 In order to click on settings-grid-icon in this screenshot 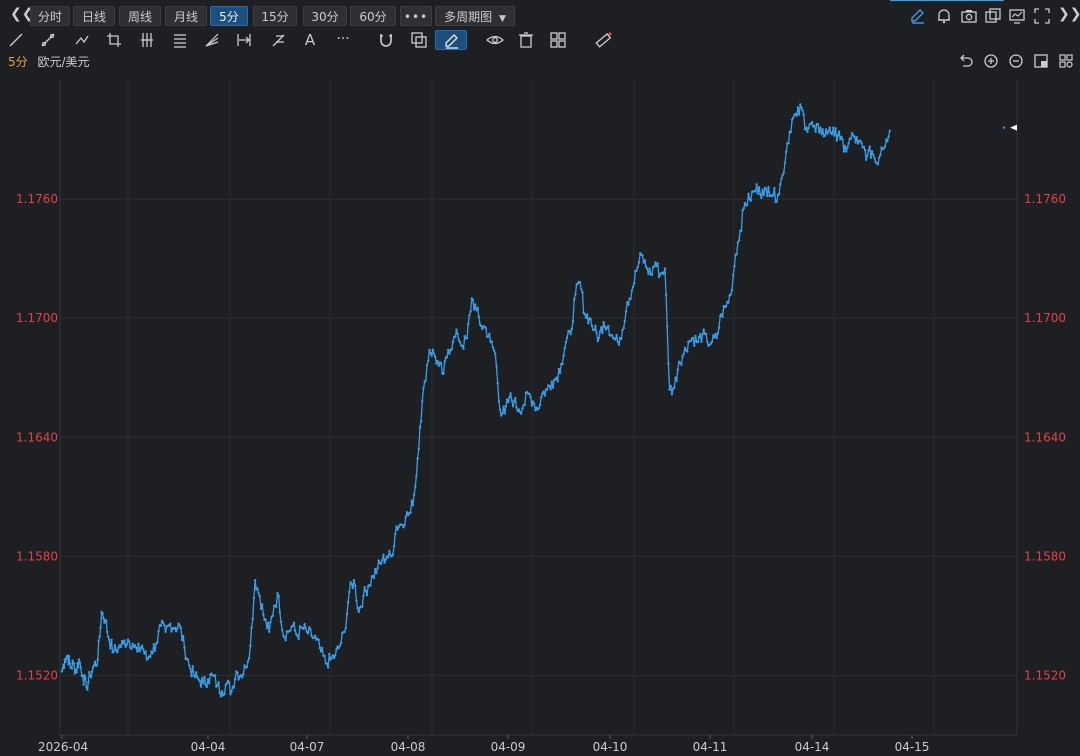, I will do `click(1066, 61)`.